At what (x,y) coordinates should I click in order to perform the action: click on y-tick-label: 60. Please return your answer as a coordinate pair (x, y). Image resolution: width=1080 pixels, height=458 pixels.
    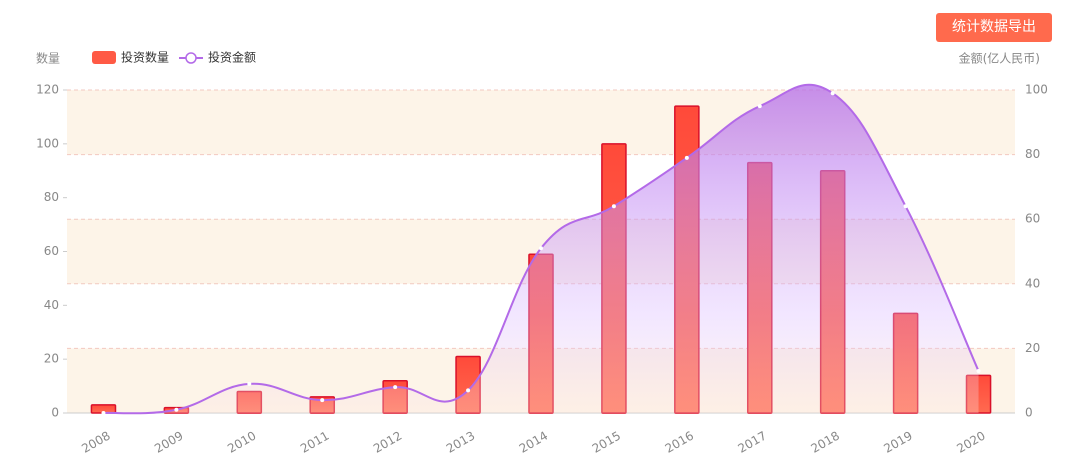
    Looking at the image, I should click on (51, 251).